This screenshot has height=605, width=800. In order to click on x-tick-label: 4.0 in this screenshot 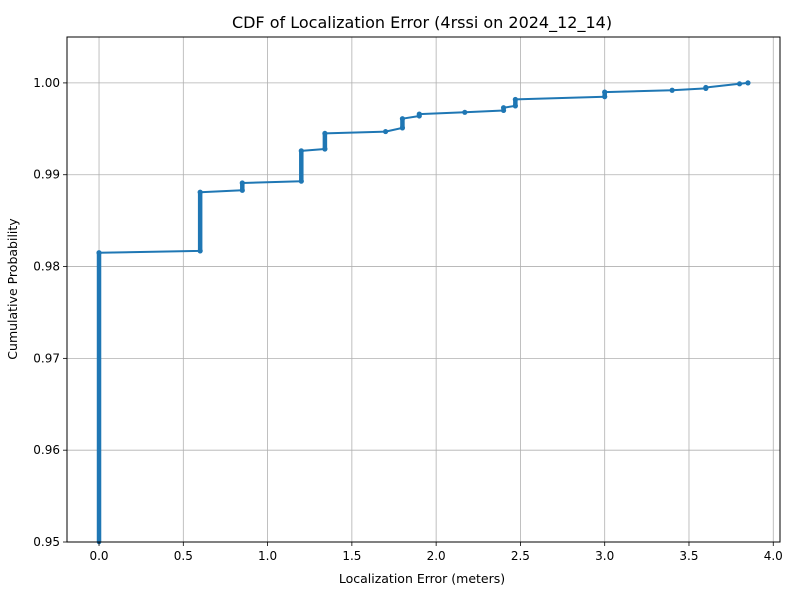, I will do `click(773, 556)`.